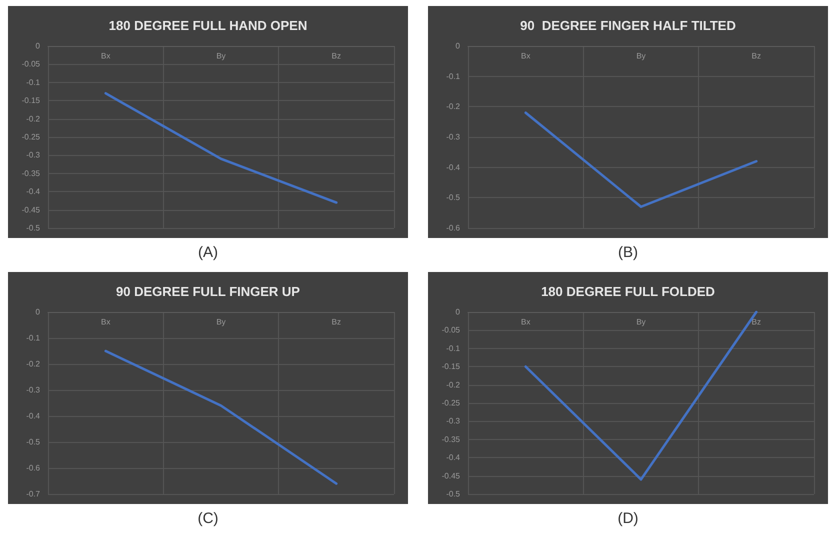  I want to click on chart-title: 180 DEGREE FULL FOLDED, so click(628, 291).